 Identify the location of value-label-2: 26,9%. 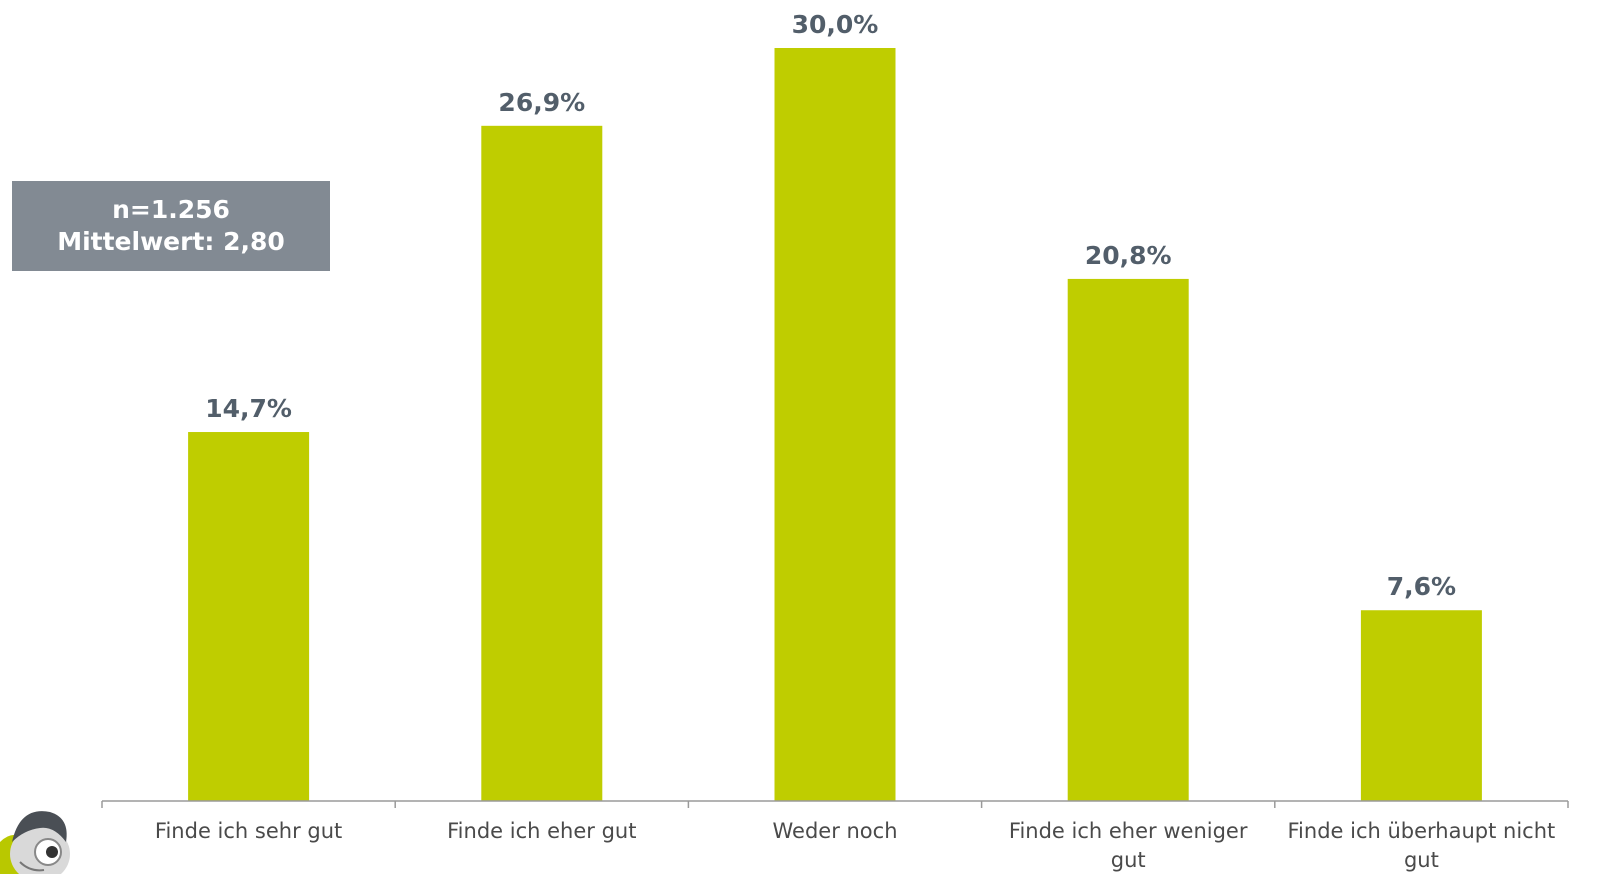
(541, 102).